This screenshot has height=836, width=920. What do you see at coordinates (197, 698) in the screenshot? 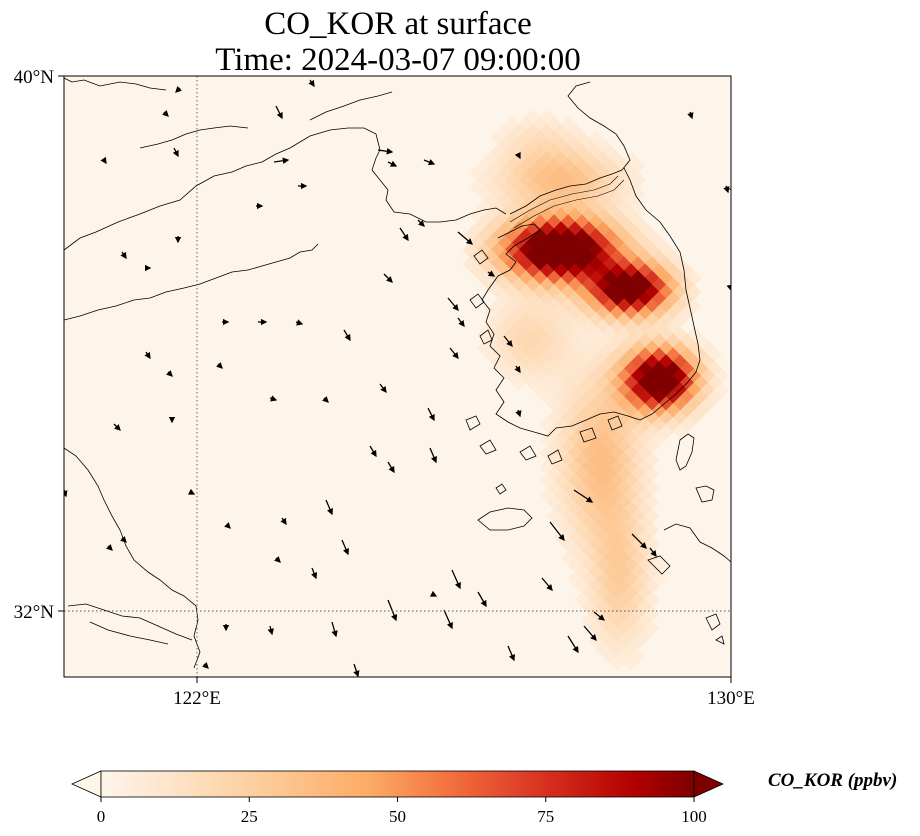
I see `lon-label-122: 122°E` at bounding box center [197, 698].